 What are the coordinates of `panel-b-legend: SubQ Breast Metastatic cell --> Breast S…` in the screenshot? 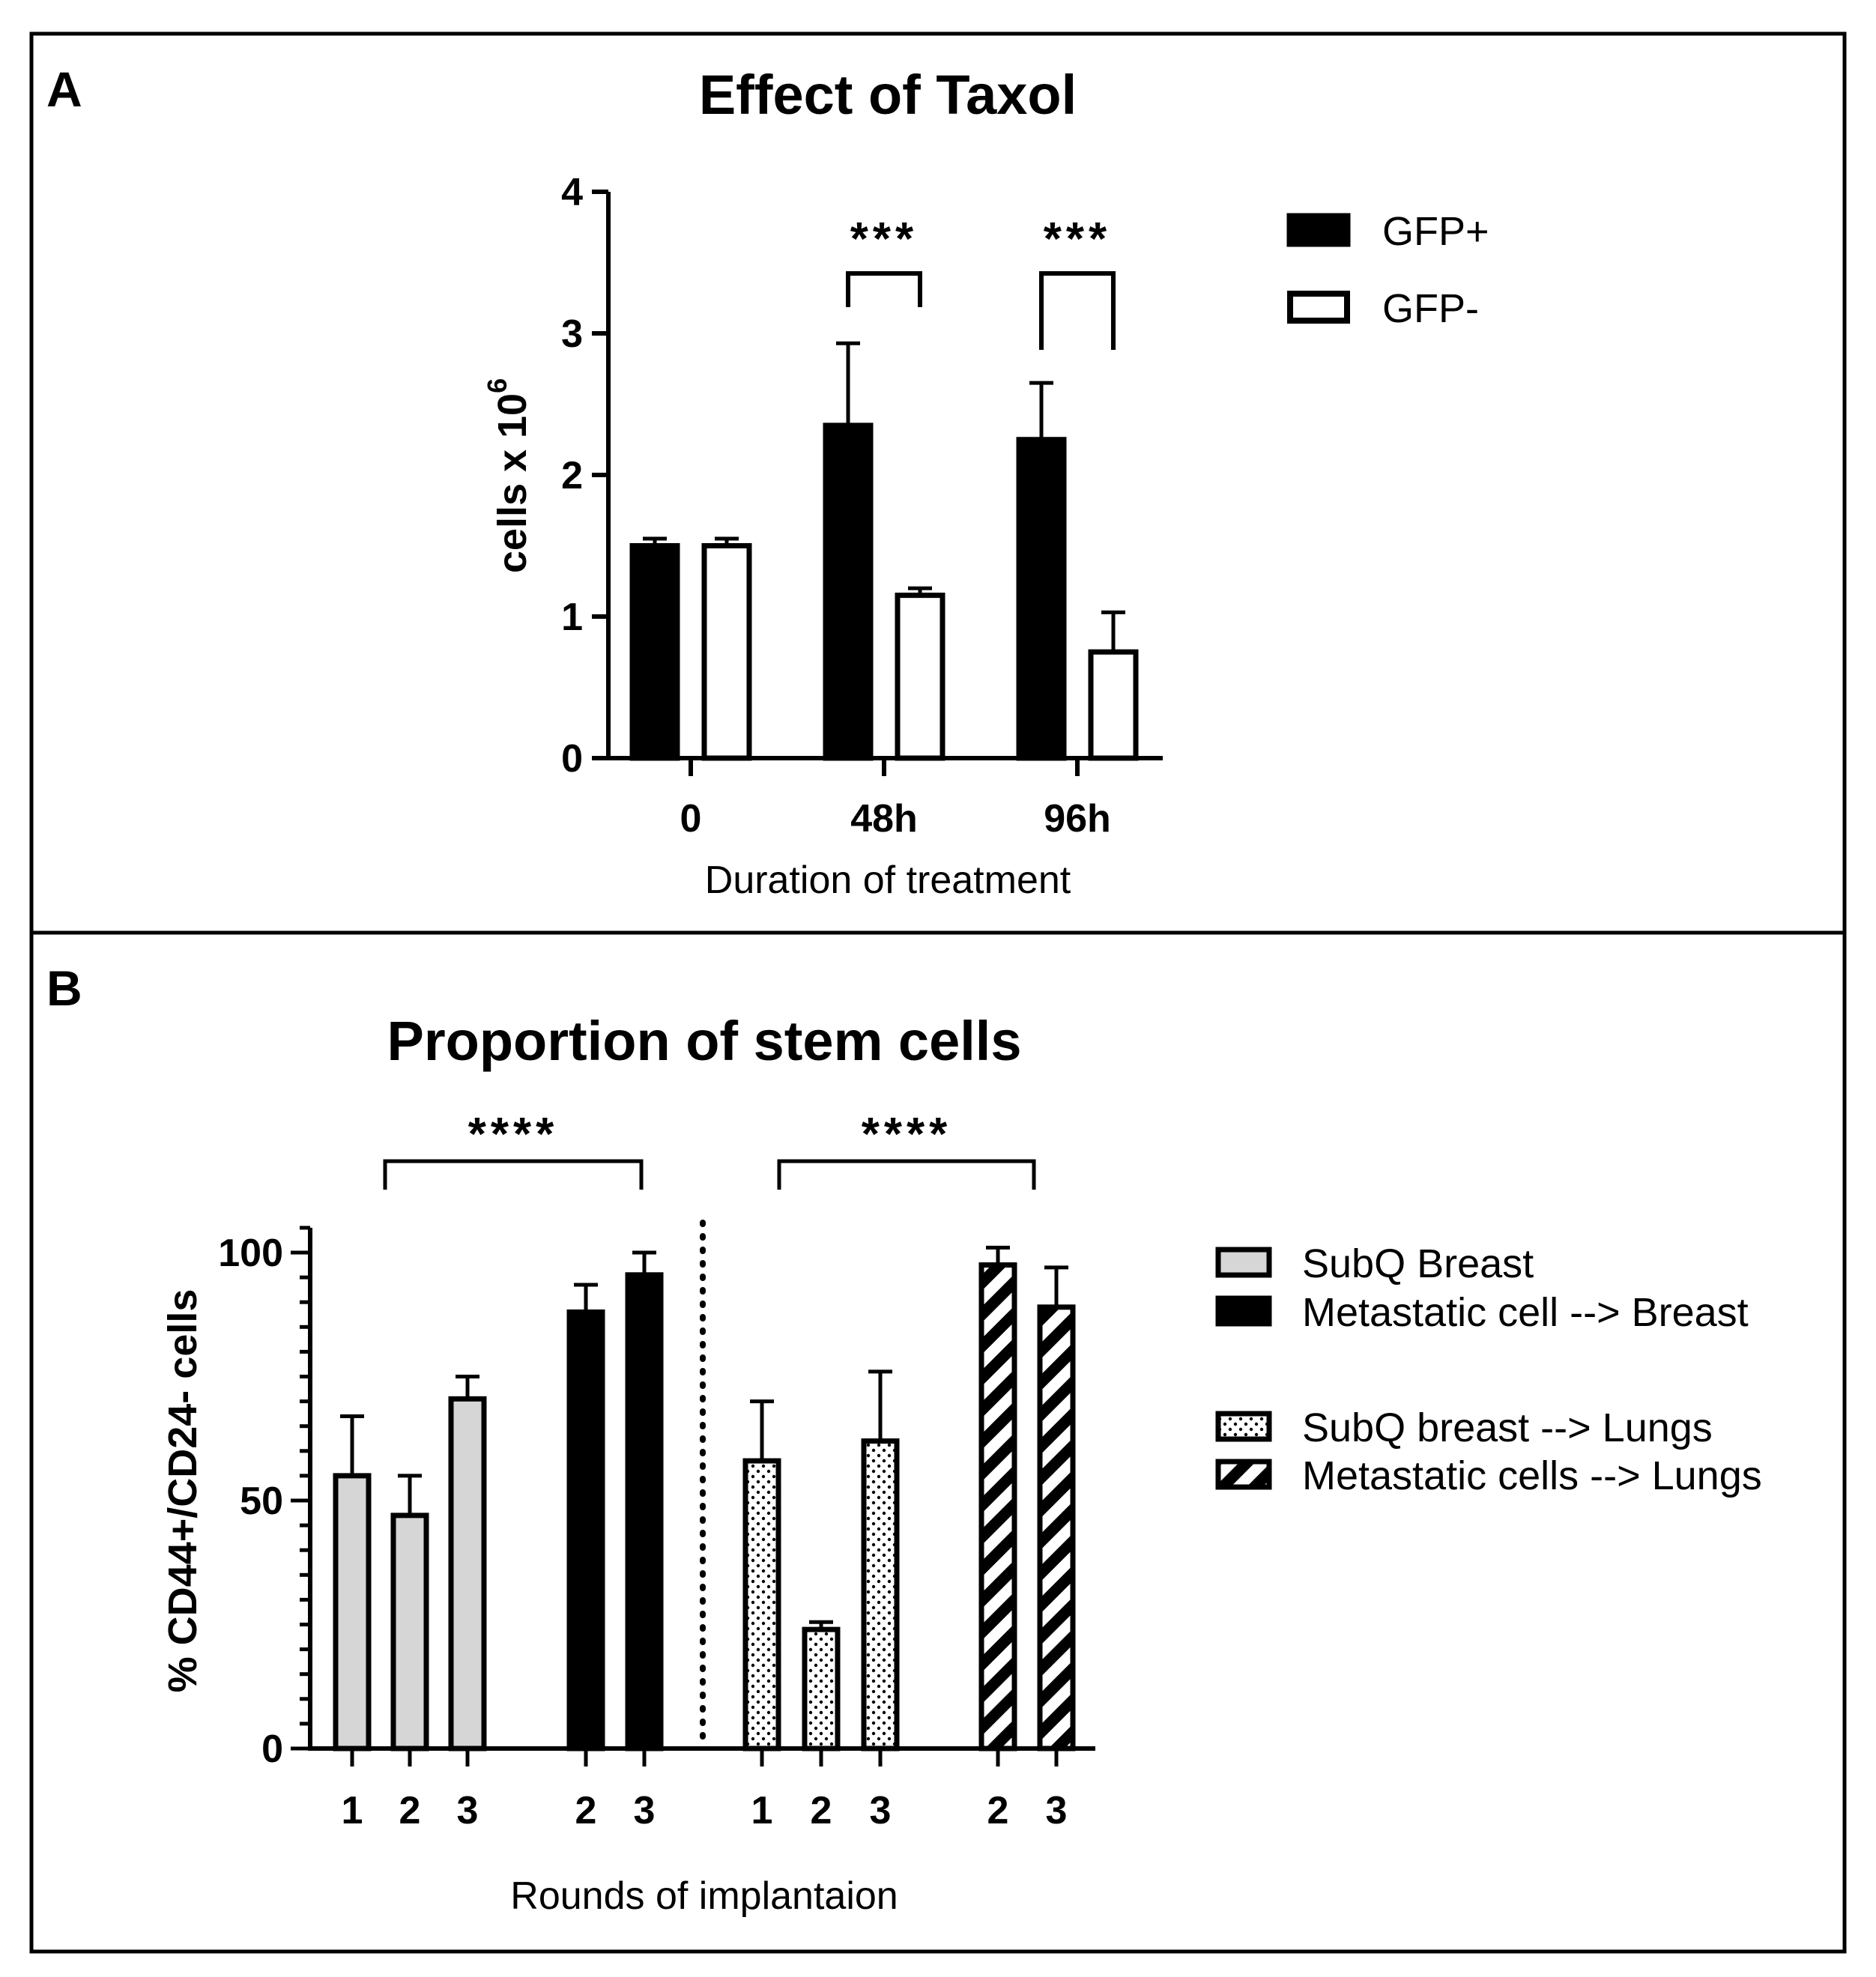 It's located at (1489, 1369).